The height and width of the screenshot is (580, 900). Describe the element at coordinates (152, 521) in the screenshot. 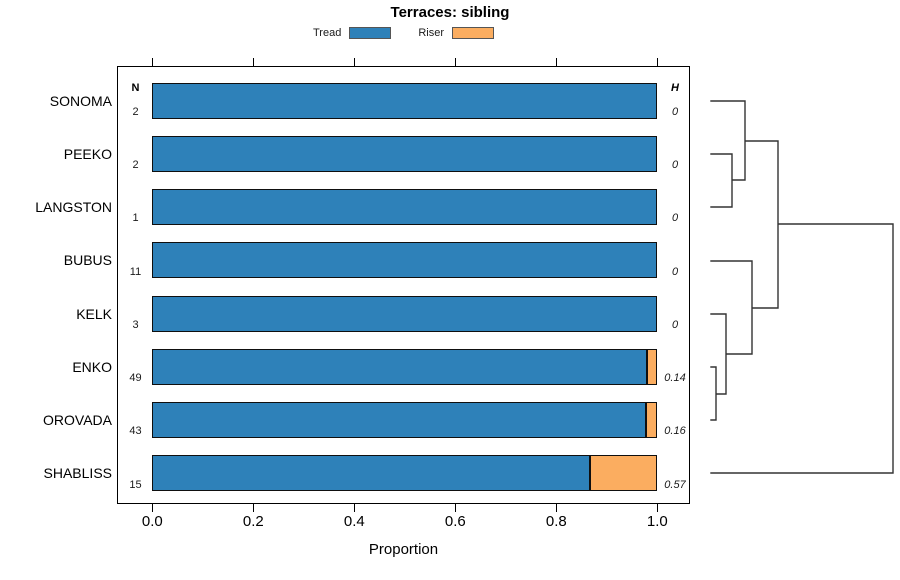

I see `x-axis-tick-label: 0.0` at that location.